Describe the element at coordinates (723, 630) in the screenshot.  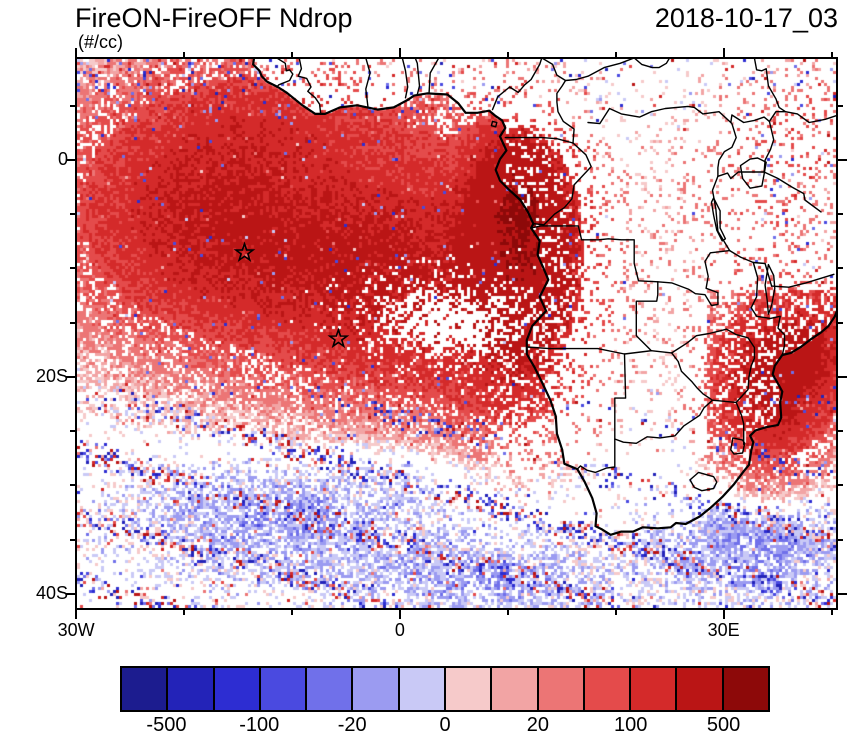
I see `x-axis-tick-label: 30E` at that location.